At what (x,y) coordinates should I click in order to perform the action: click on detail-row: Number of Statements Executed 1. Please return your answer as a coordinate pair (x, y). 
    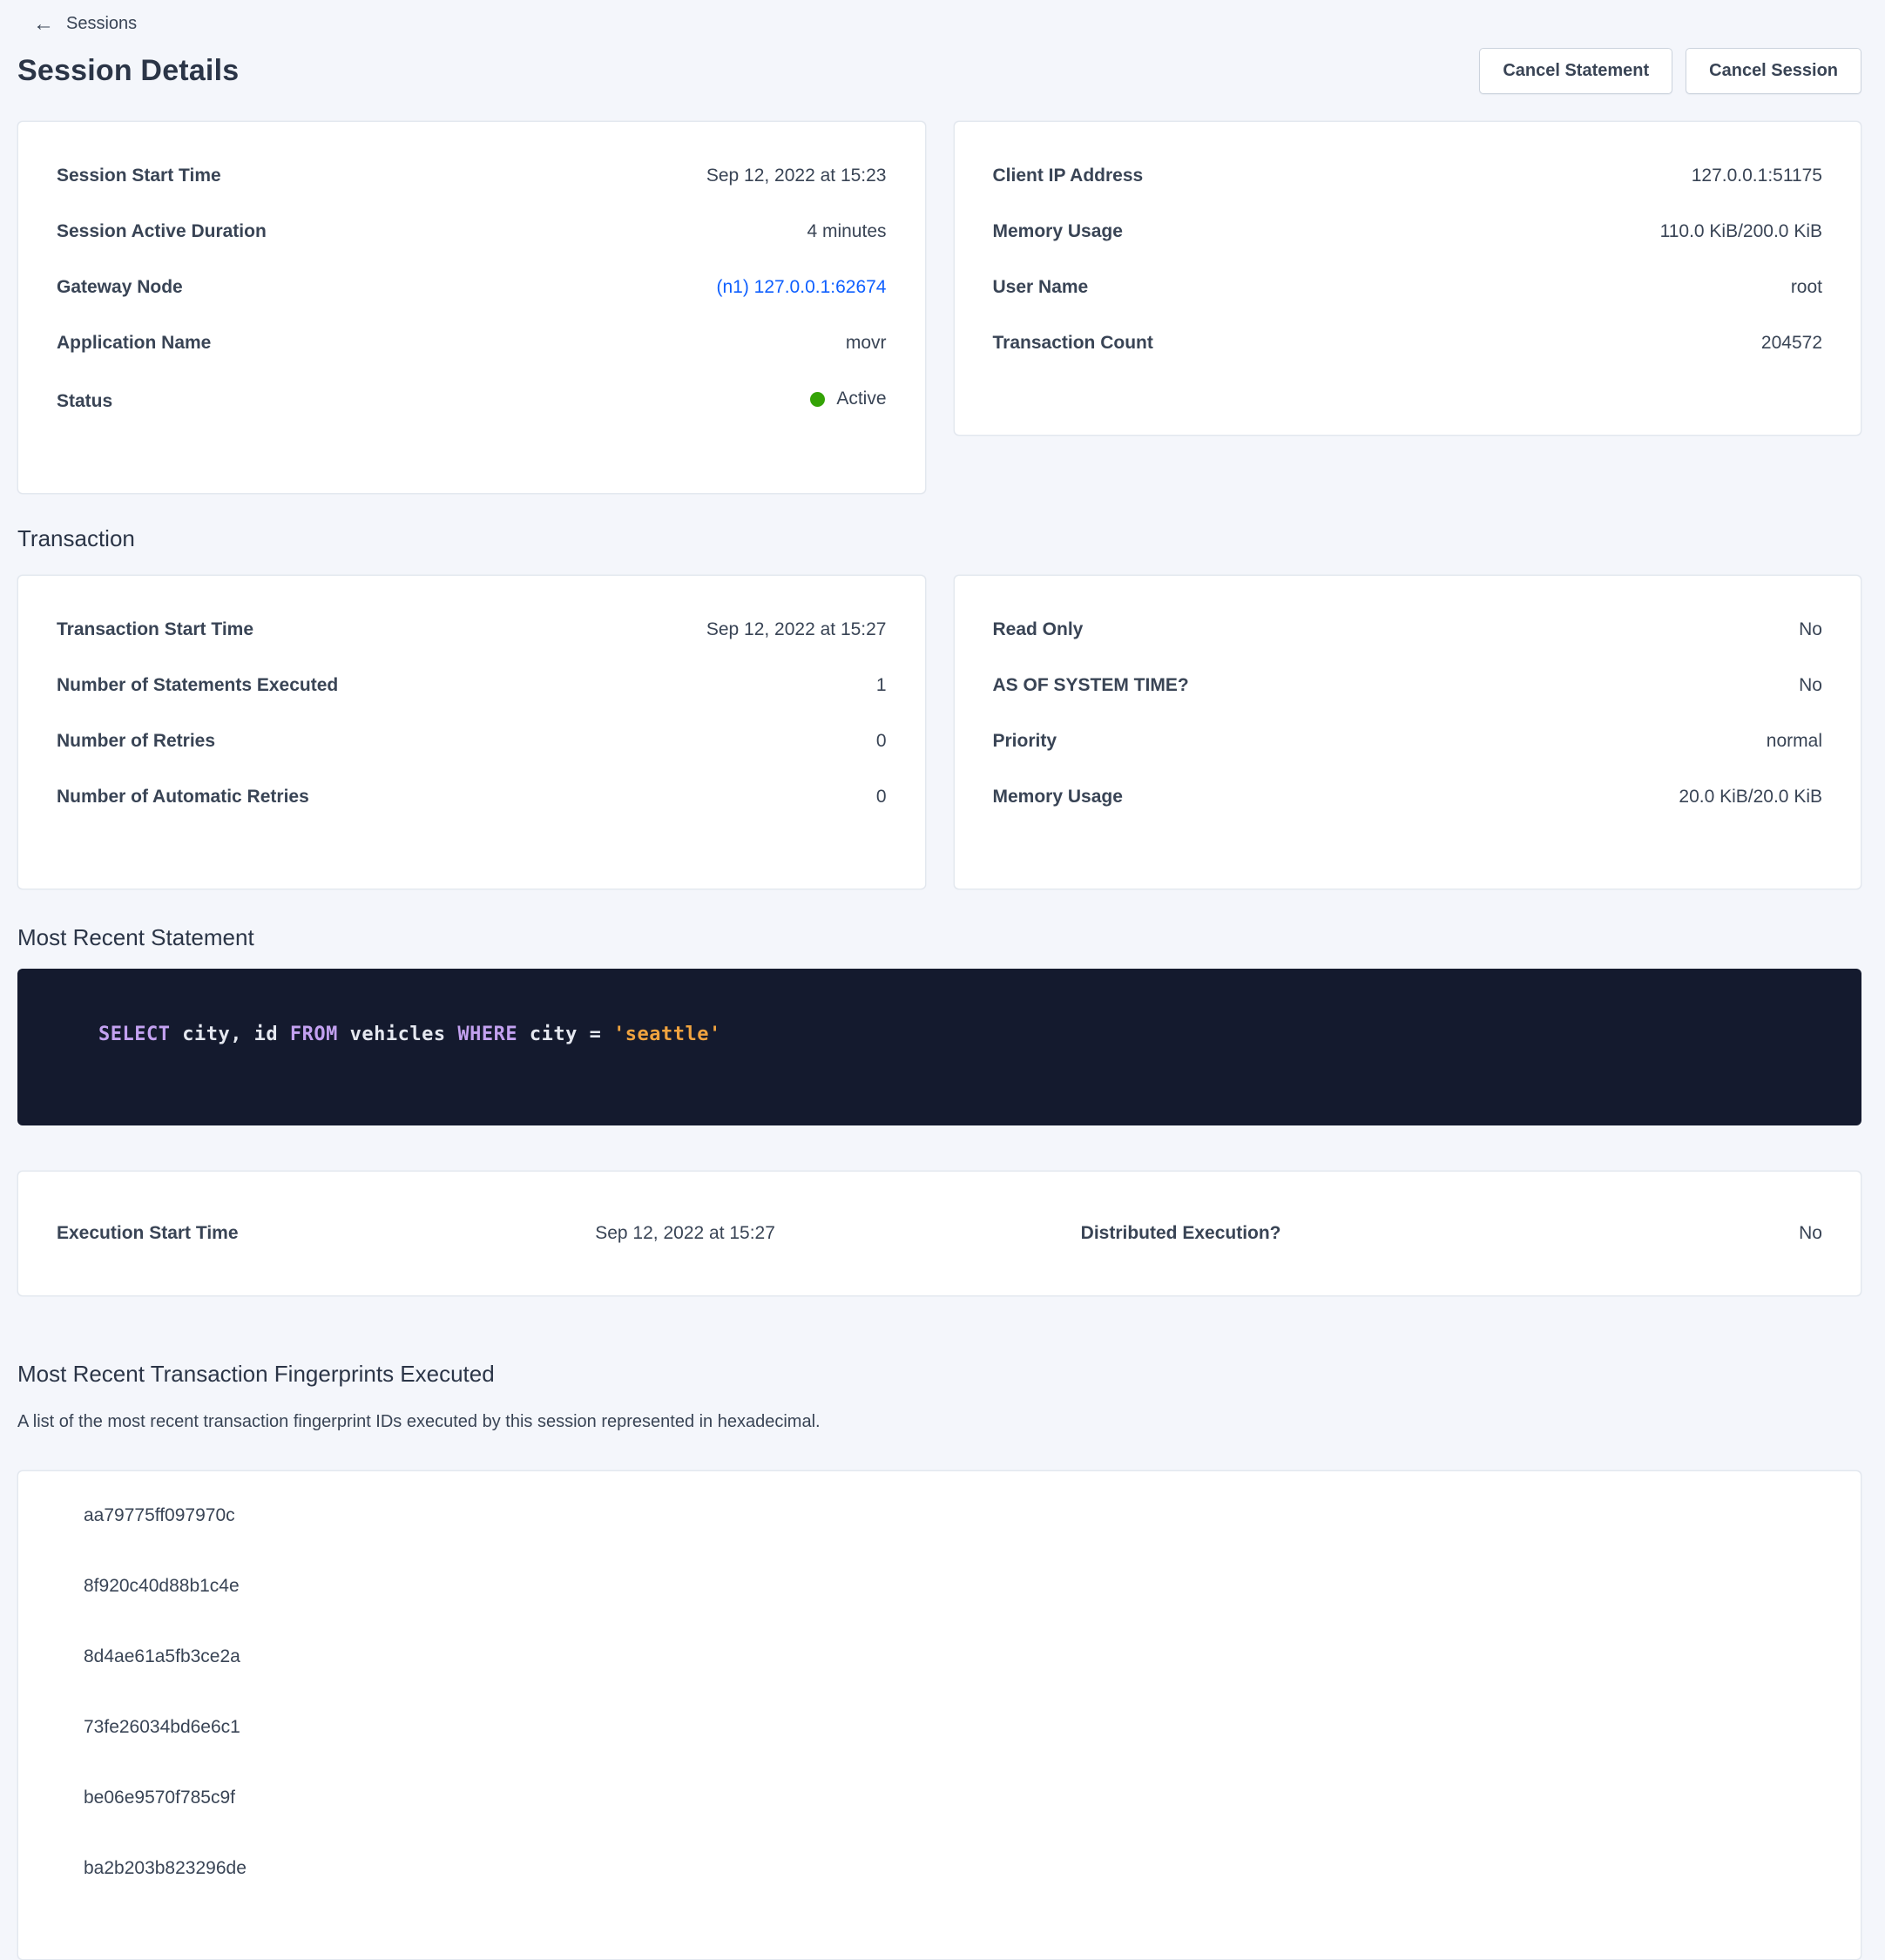
    Looking at the image, I should click on (472, 685).